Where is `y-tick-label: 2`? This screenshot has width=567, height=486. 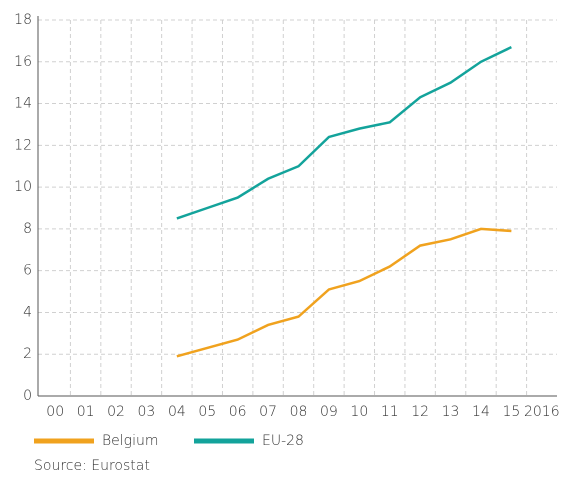 y-tick-label: 2 is located at coordinates (27, 354).